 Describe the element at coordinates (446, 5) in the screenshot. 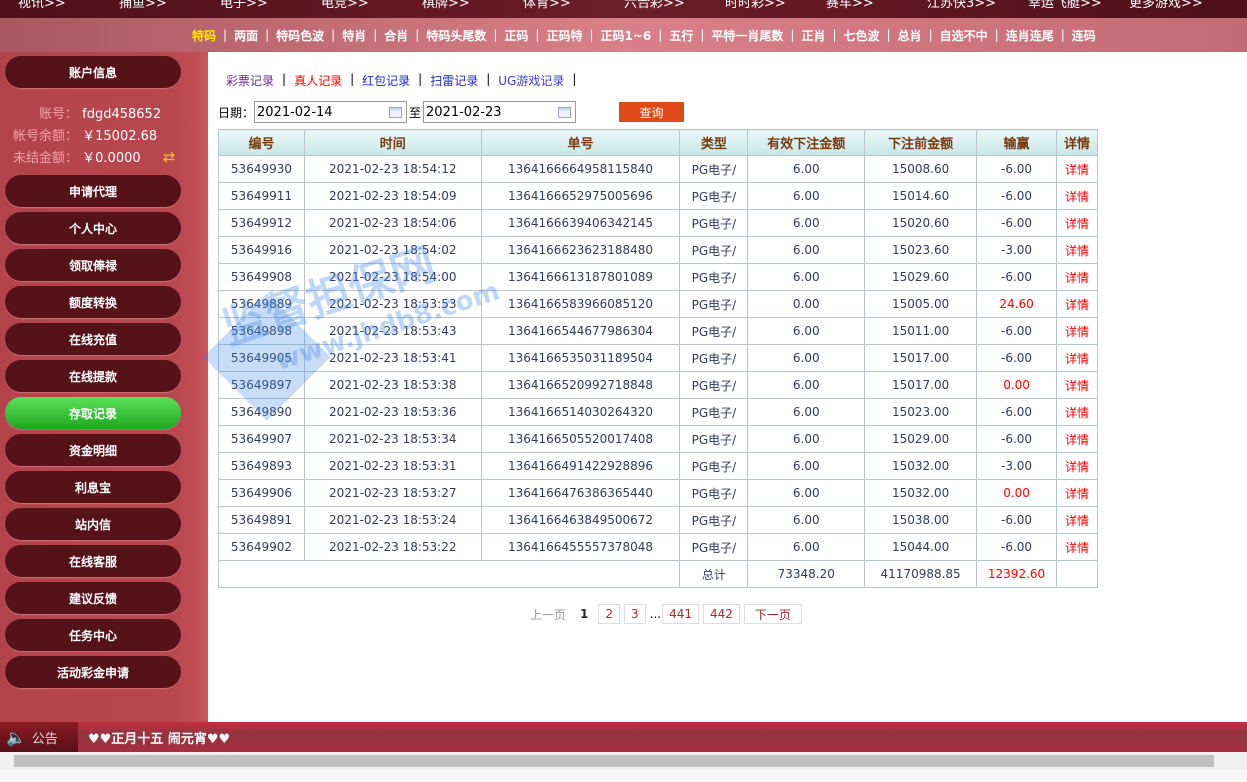

I see `top-nav-item: 棋牌>>` at that location.